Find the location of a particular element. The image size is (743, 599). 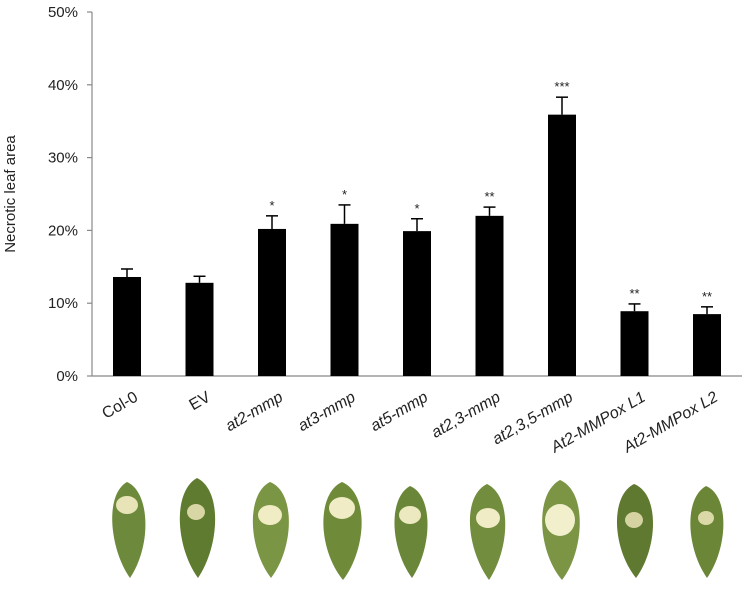

x-tick-label: Col-0 is located at coordinates (120, 406).